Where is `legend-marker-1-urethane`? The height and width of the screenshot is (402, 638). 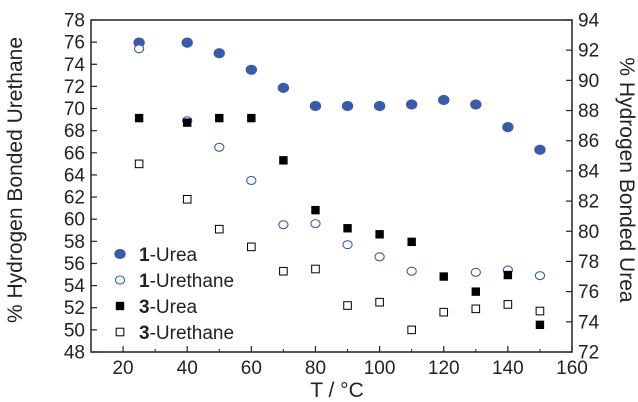
legend-marker-1-urethane is located at coordinates (120, 280).